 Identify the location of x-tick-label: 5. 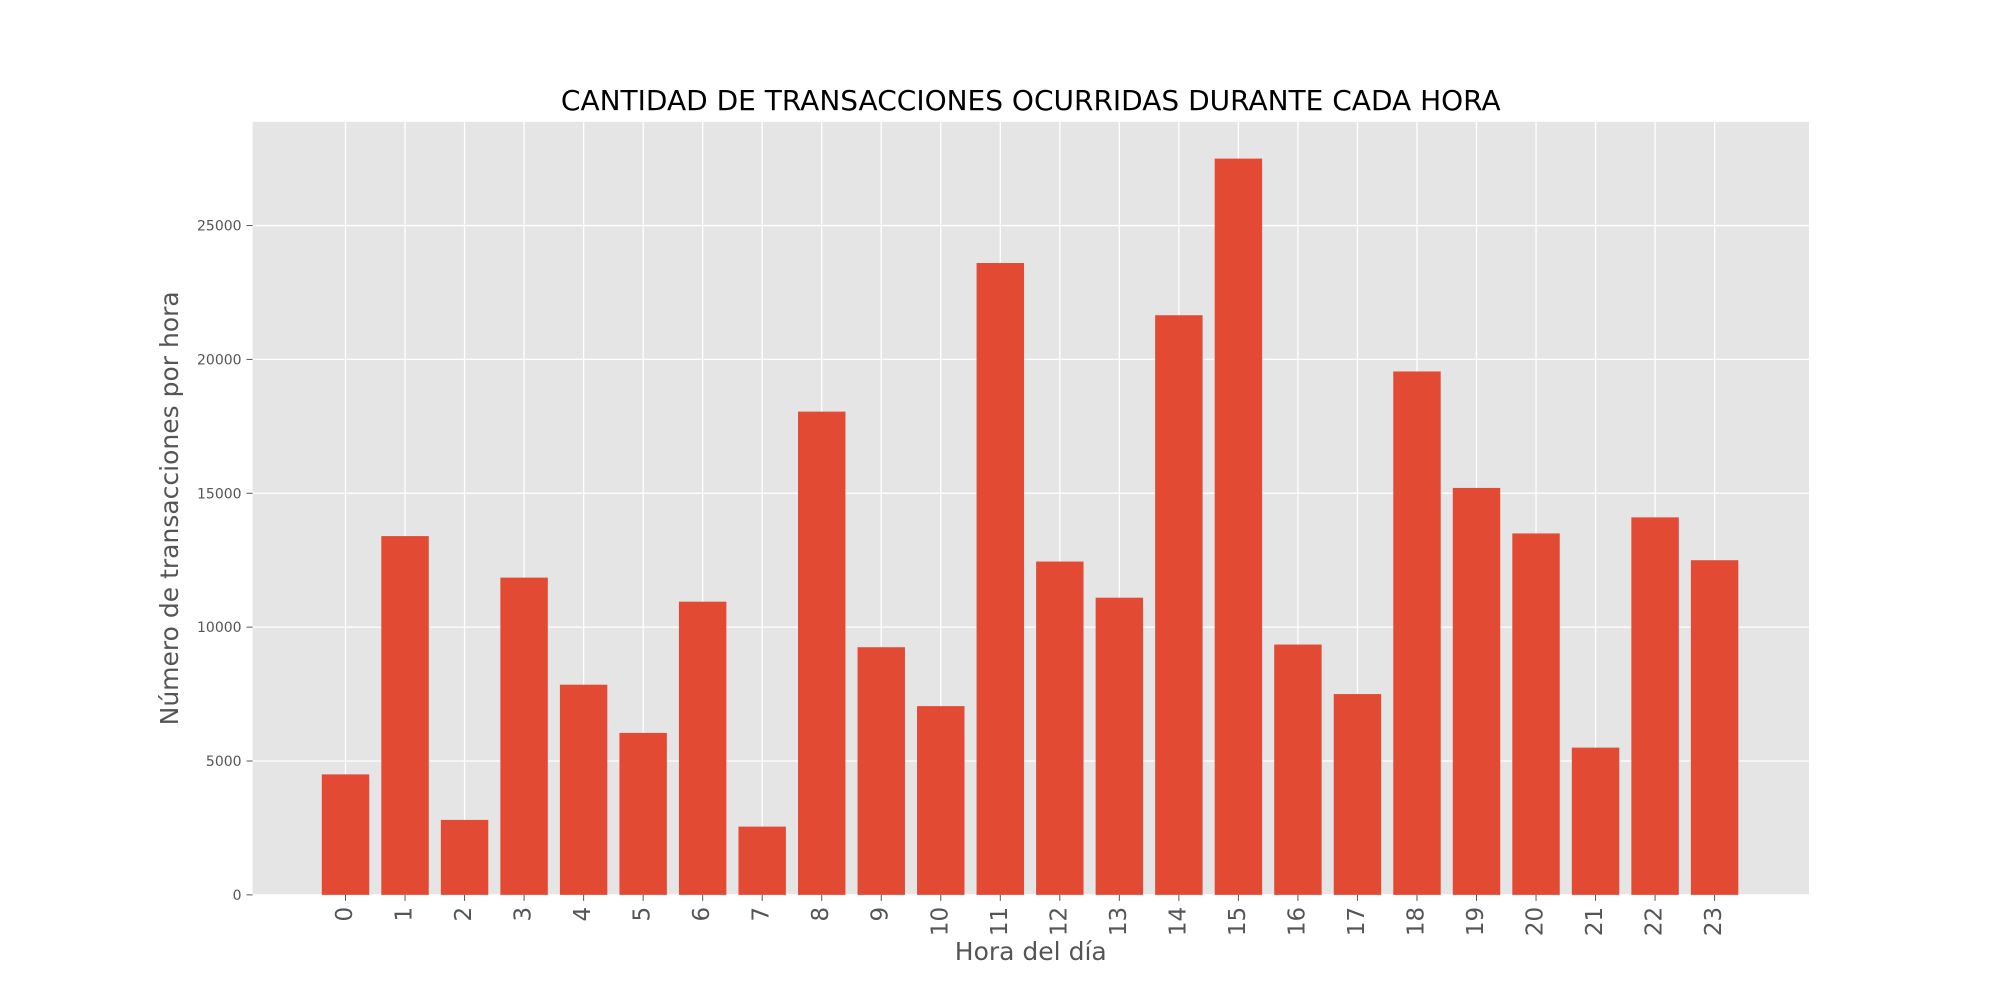
(643, 914).